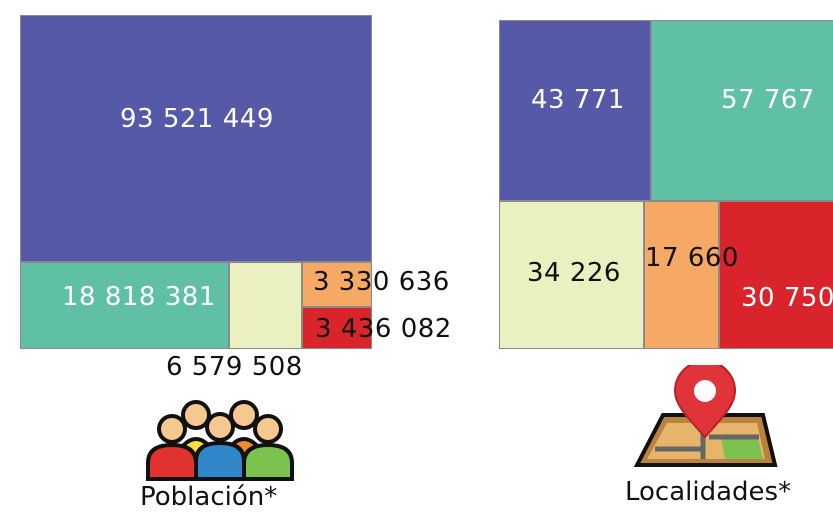 The image size is (833, 516). Describe the element at coordinates (234, 367) in the screenshot. I see `value-label: 6 579 508` at that location.